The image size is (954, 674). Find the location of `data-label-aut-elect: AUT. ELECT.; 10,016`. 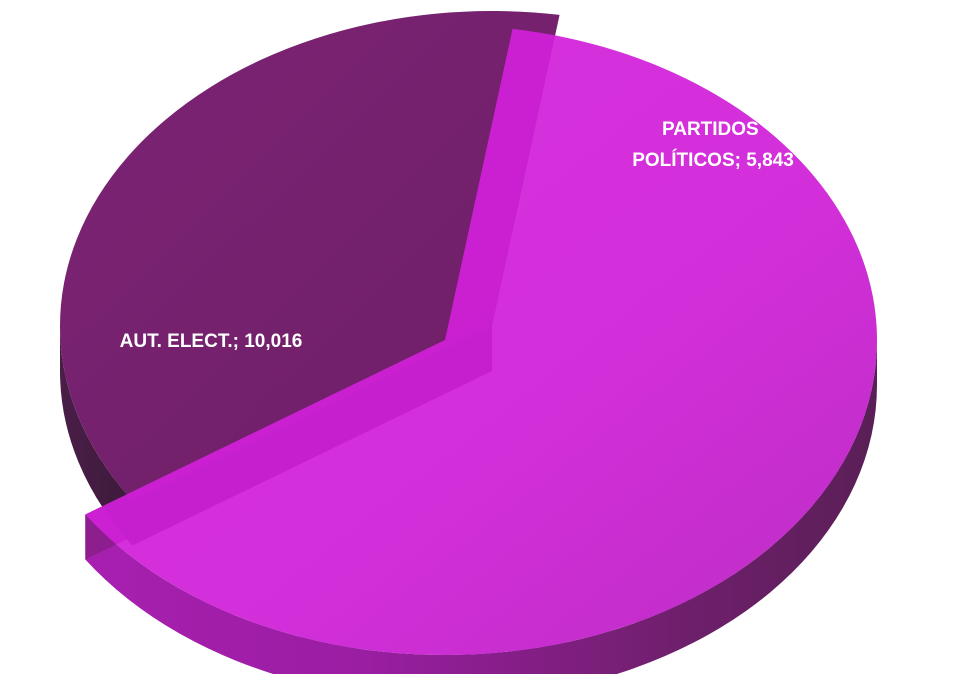

data-label-aut-elect: AUT. ELECT.; 10,016 is located at coordinates (211, 341).